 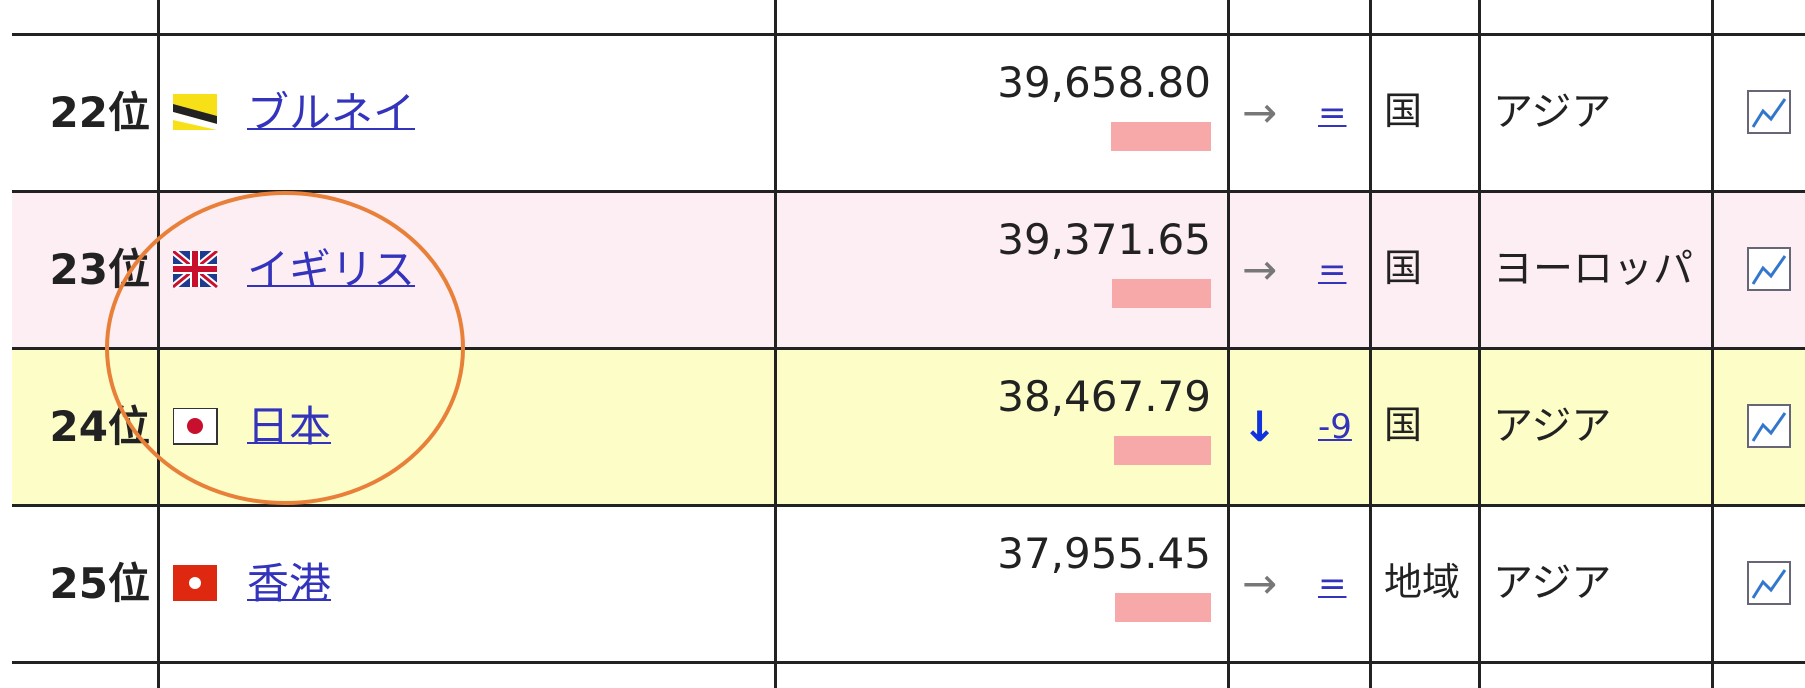 I want to click on value: 38,467.79, so click(x=1104, y=396).